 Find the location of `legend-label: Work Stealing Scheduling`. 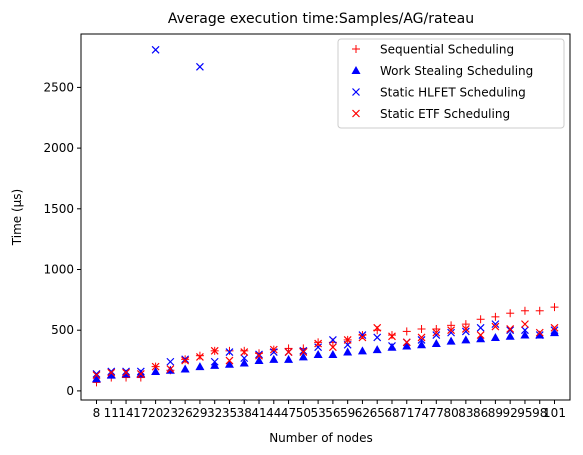

legend-label: Work Stealing Scheduling is located at coordinates (456, 71).